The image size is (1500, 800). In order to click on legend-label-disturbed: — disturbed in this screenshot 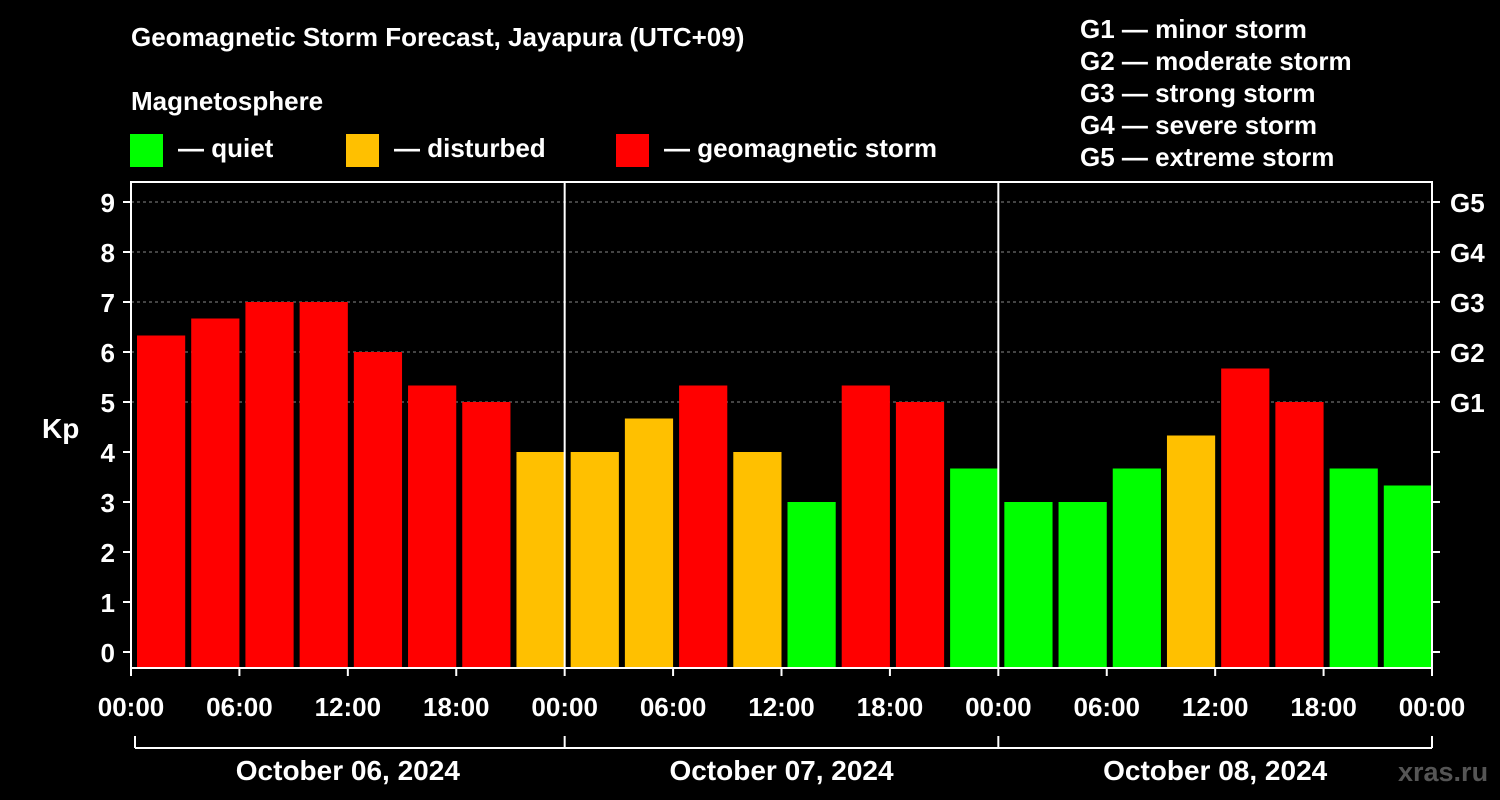, I will do `click(470, 148)`.